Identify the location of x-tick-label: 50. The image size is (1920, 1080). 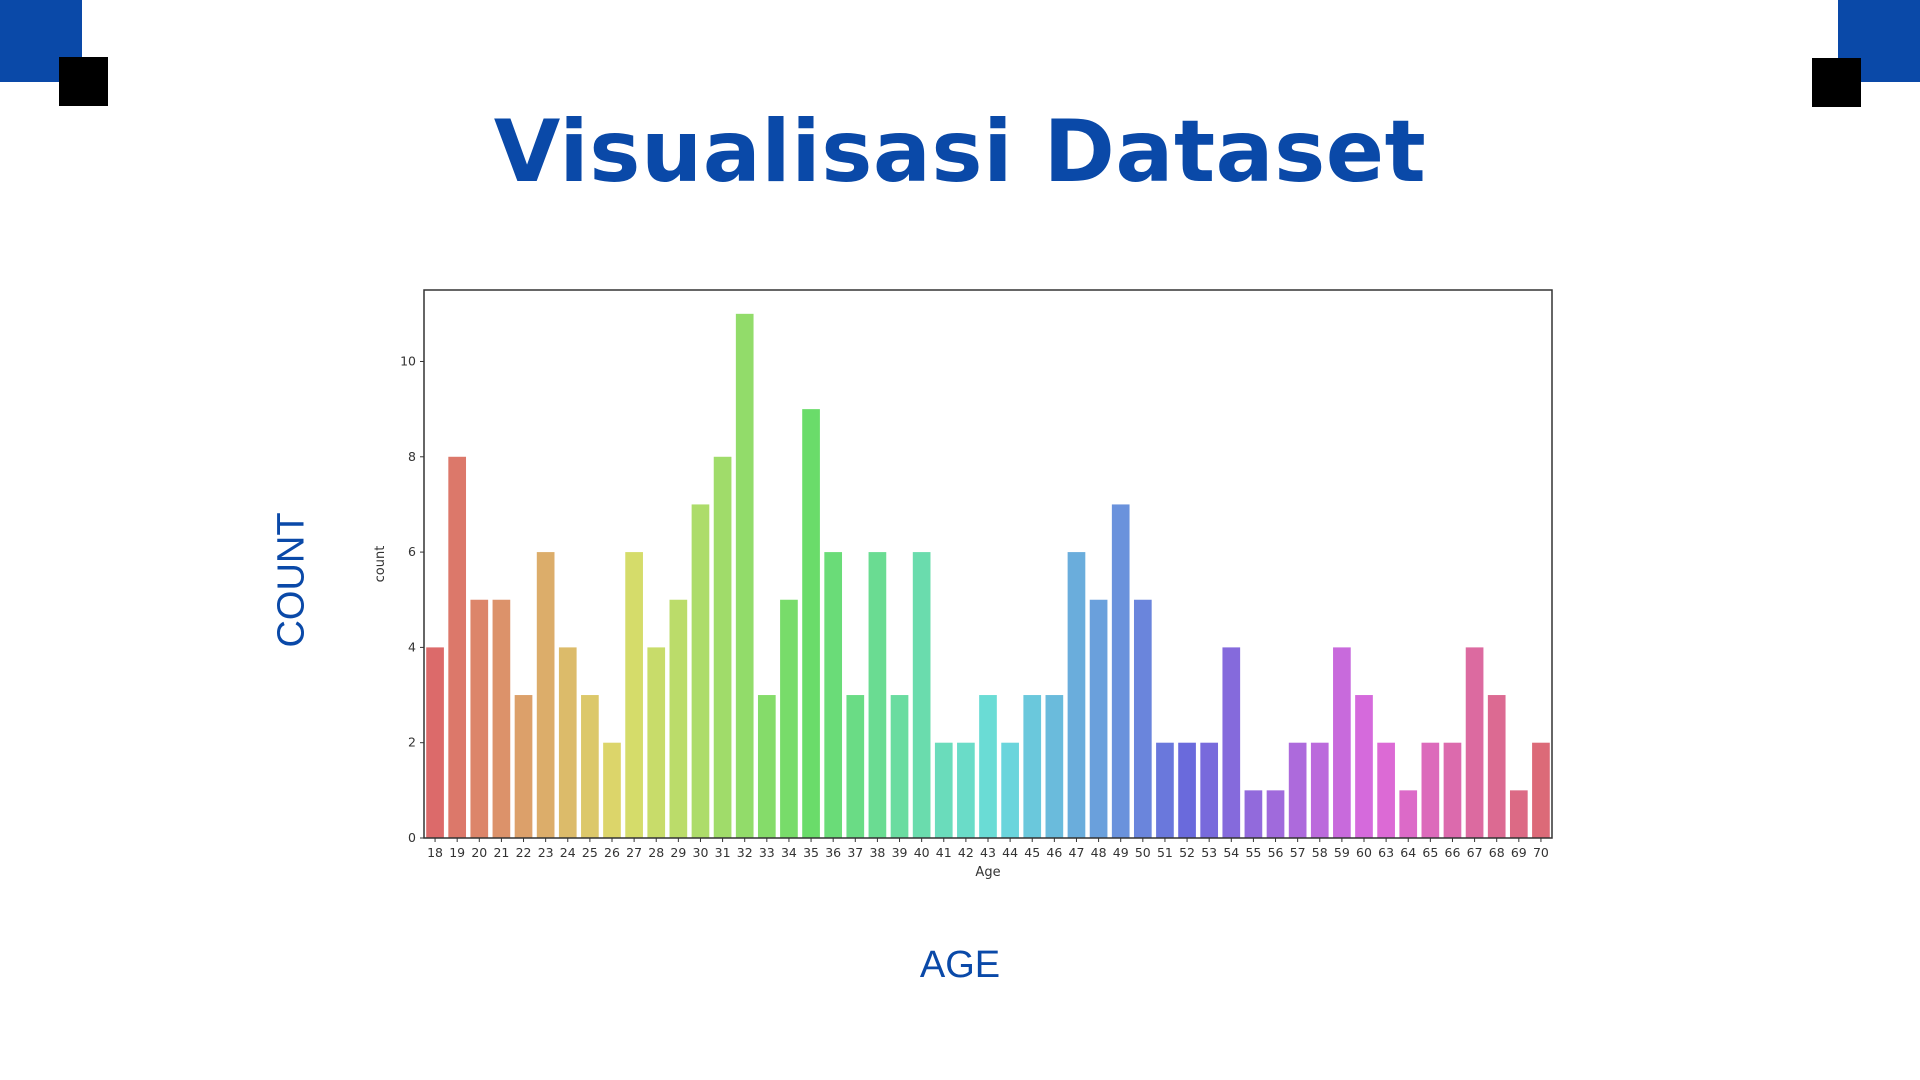
(1143, 852).